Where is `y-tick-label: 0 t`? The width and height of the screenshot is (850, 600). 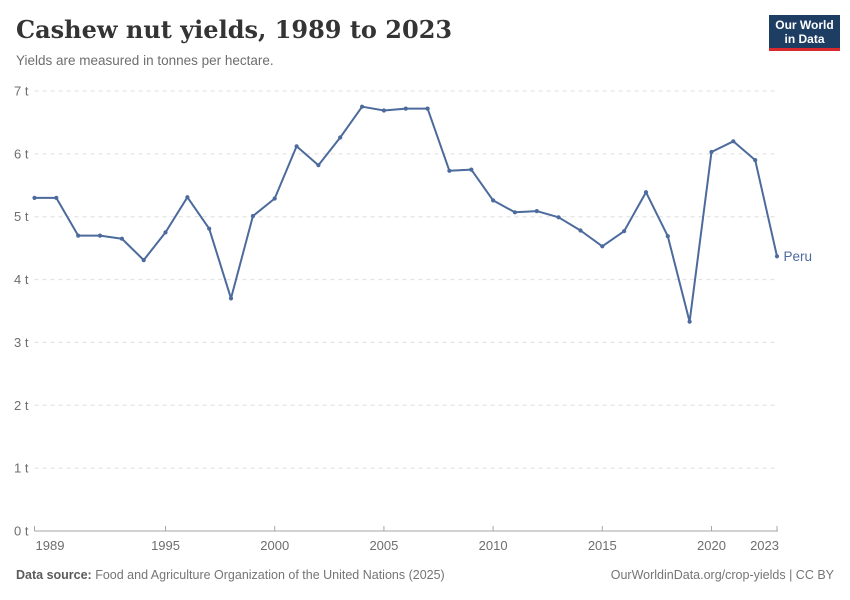 y-tick-label: 0 t is located at coordinates (21, 531).